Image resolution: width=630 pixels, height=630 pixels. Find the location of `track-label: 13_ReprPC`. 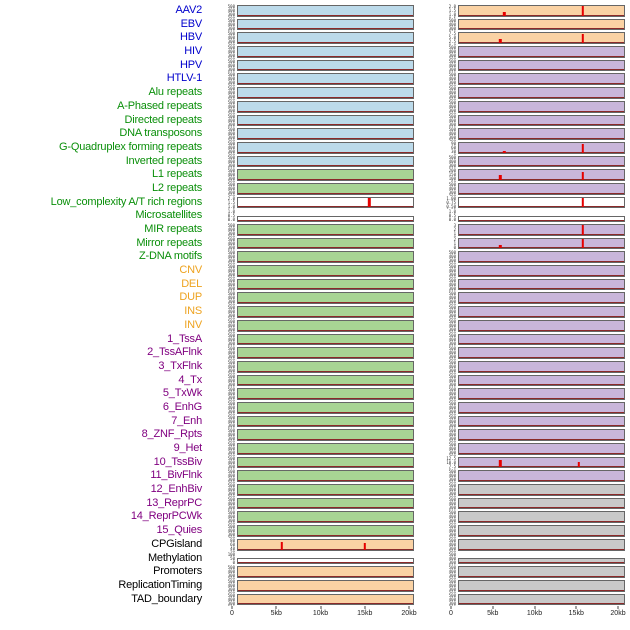

track-label: 13_ReprPC is located at coordinates (174, 502).